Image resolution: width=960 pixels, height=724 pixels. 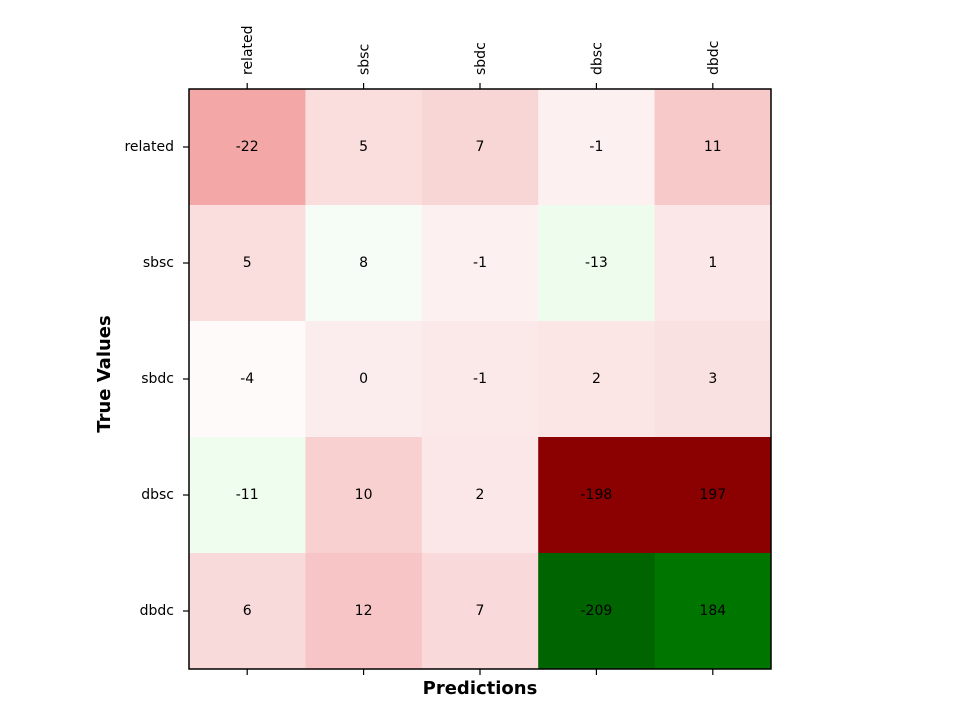 I want to click on x-tick-label: dbdc, so click(x=714, y=58).